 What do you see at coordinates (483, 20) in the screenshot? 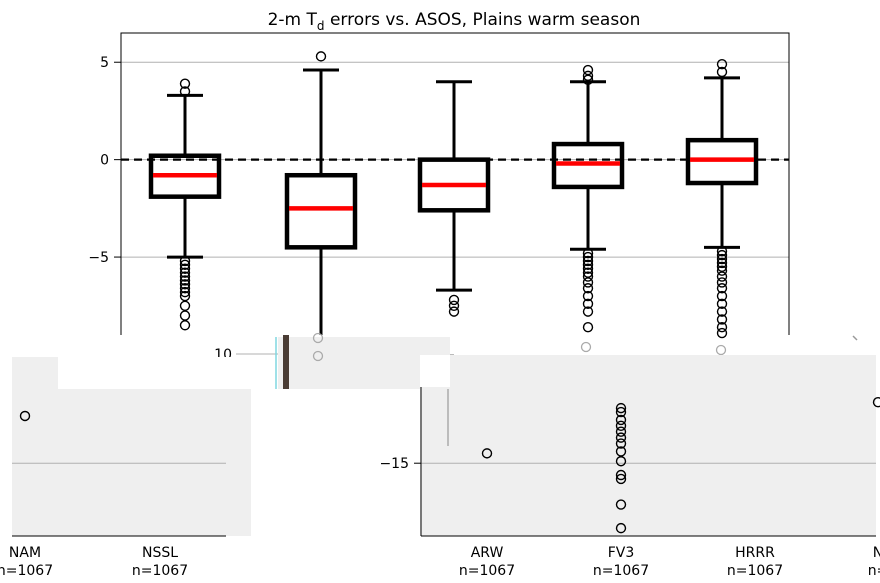
I see `chart-title-rest: errors vs. ASOS, Plains warm season` at bounding box center [483, 20].